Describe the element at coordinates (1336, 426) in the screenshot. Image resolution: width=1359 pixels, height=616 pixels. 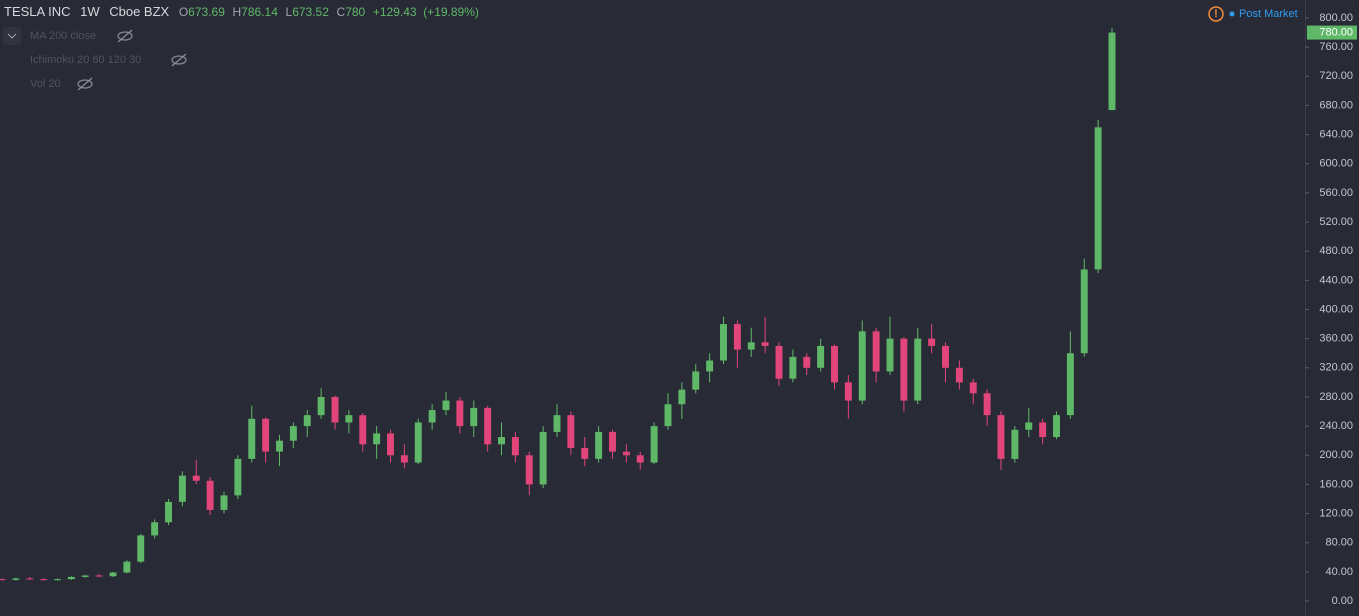
I see `y-tick-label: 240.00` at that location.